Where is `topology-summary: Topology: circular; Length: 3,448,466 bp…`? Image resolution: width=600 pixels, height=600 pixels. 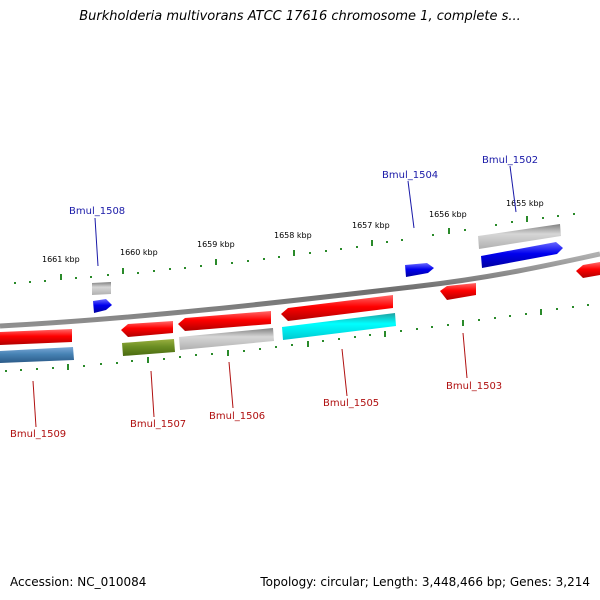 topology-summary: Topology: circular; Length: 3,448,466 bp… is located at coordinates (425, 582).